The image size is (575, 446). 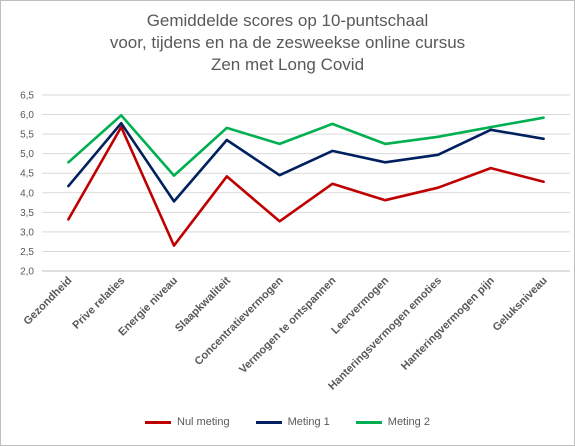 What do you see at coordinates (203, 304) in the screenshot?
I see `x-tick-label: Slaapkwaliteit` at bounding box center [203, 304].